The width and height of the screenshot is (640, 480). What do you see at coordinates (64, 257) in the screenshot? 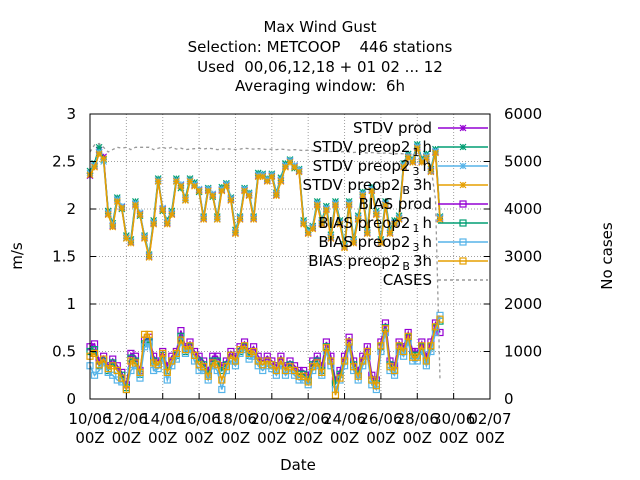
I see `y-tick-label: 1.5` at bounding box center [64, 257].